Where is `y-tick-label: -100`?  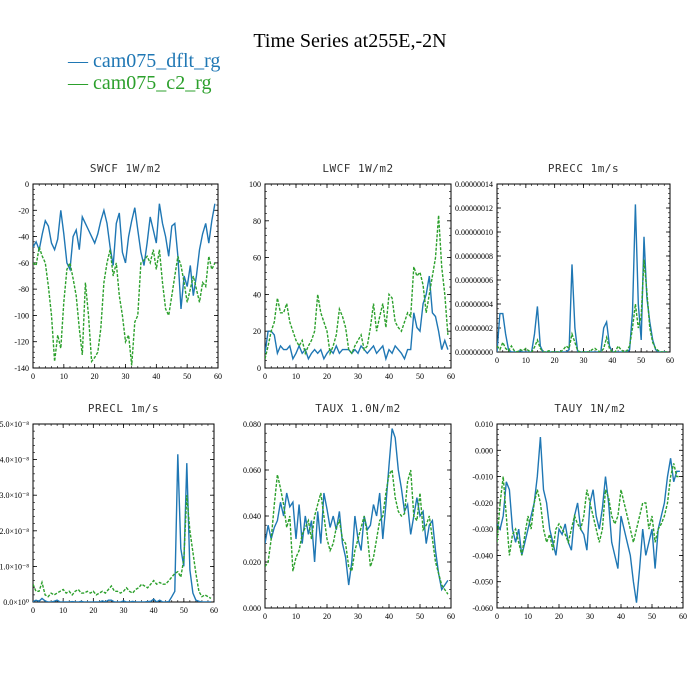 y-tick-label: -100 is located at coordinates (21, 315).